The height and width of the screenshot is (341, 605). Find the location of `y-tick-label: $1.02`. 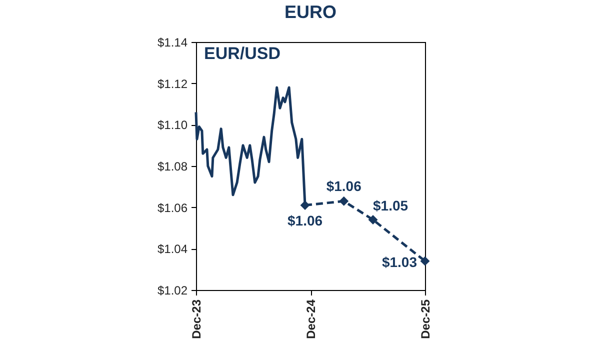

y-tick-label: $1.02 is located at coordinates (172, 291).